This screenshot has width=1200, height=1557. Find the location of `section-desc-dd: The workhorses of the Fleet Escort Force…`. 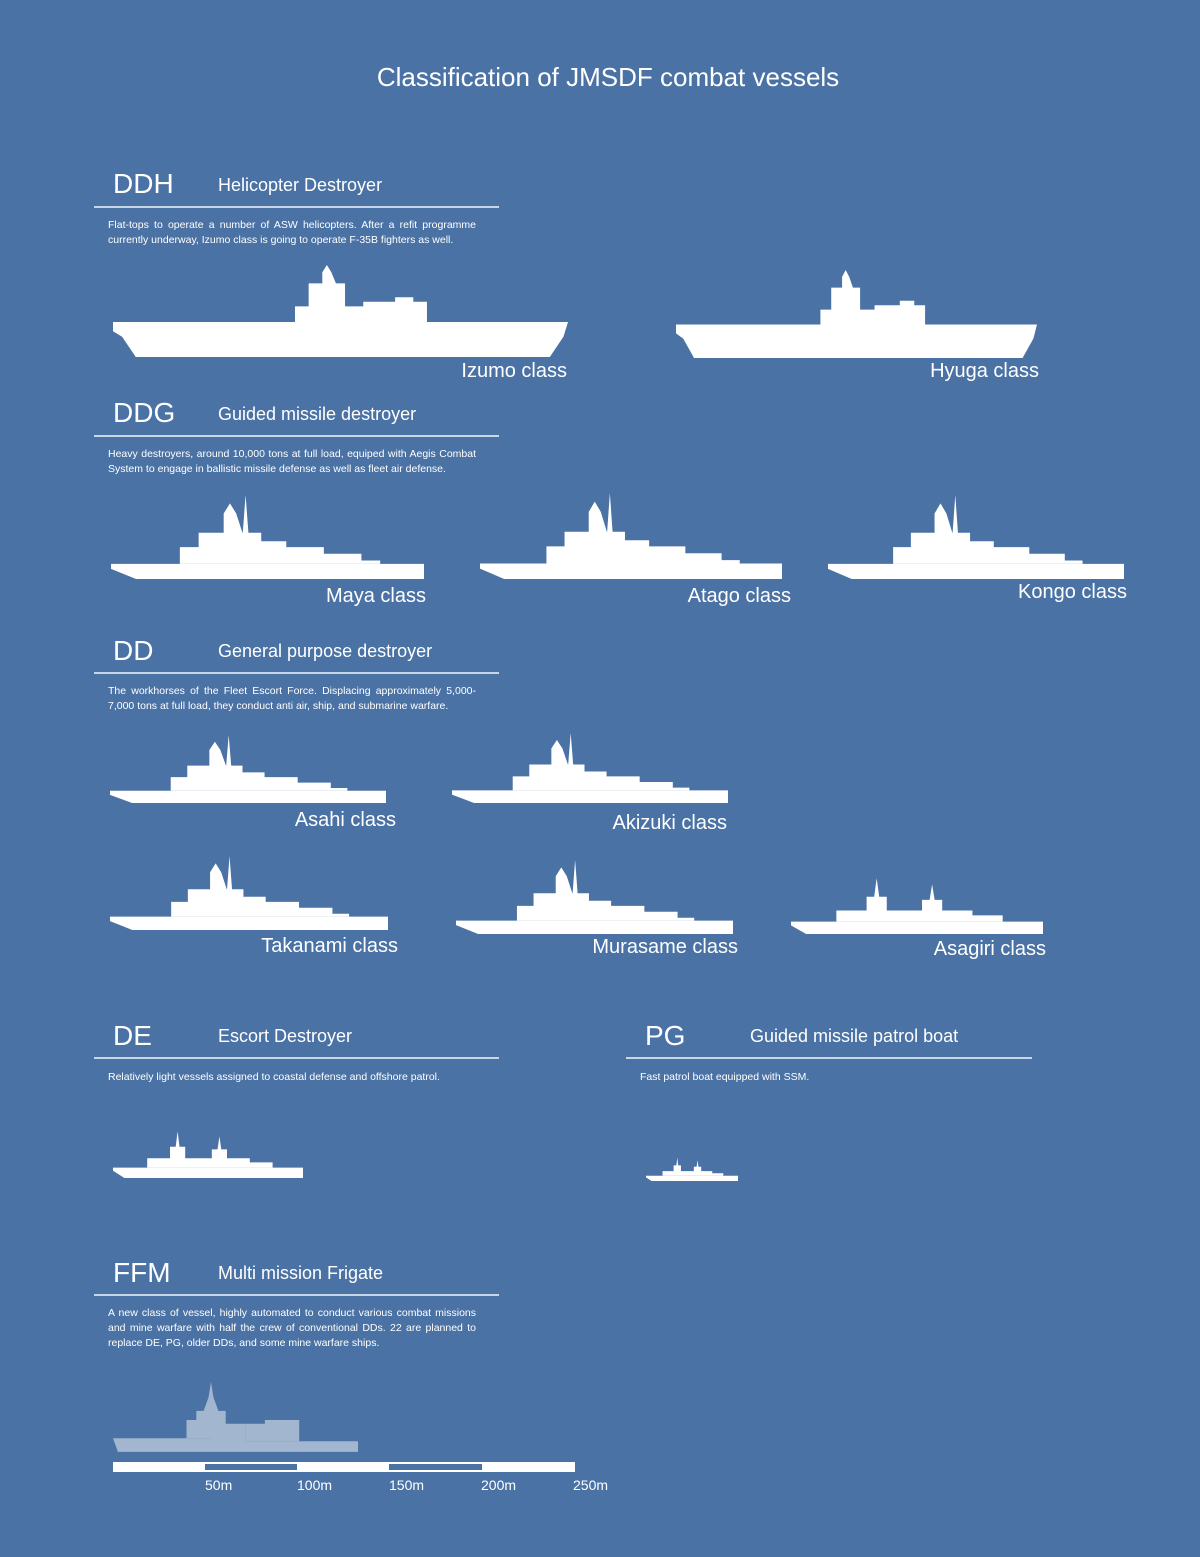

section-desc-dd: The workhorses of the Fleet Escort Force… is located at coordinates (292, 698).